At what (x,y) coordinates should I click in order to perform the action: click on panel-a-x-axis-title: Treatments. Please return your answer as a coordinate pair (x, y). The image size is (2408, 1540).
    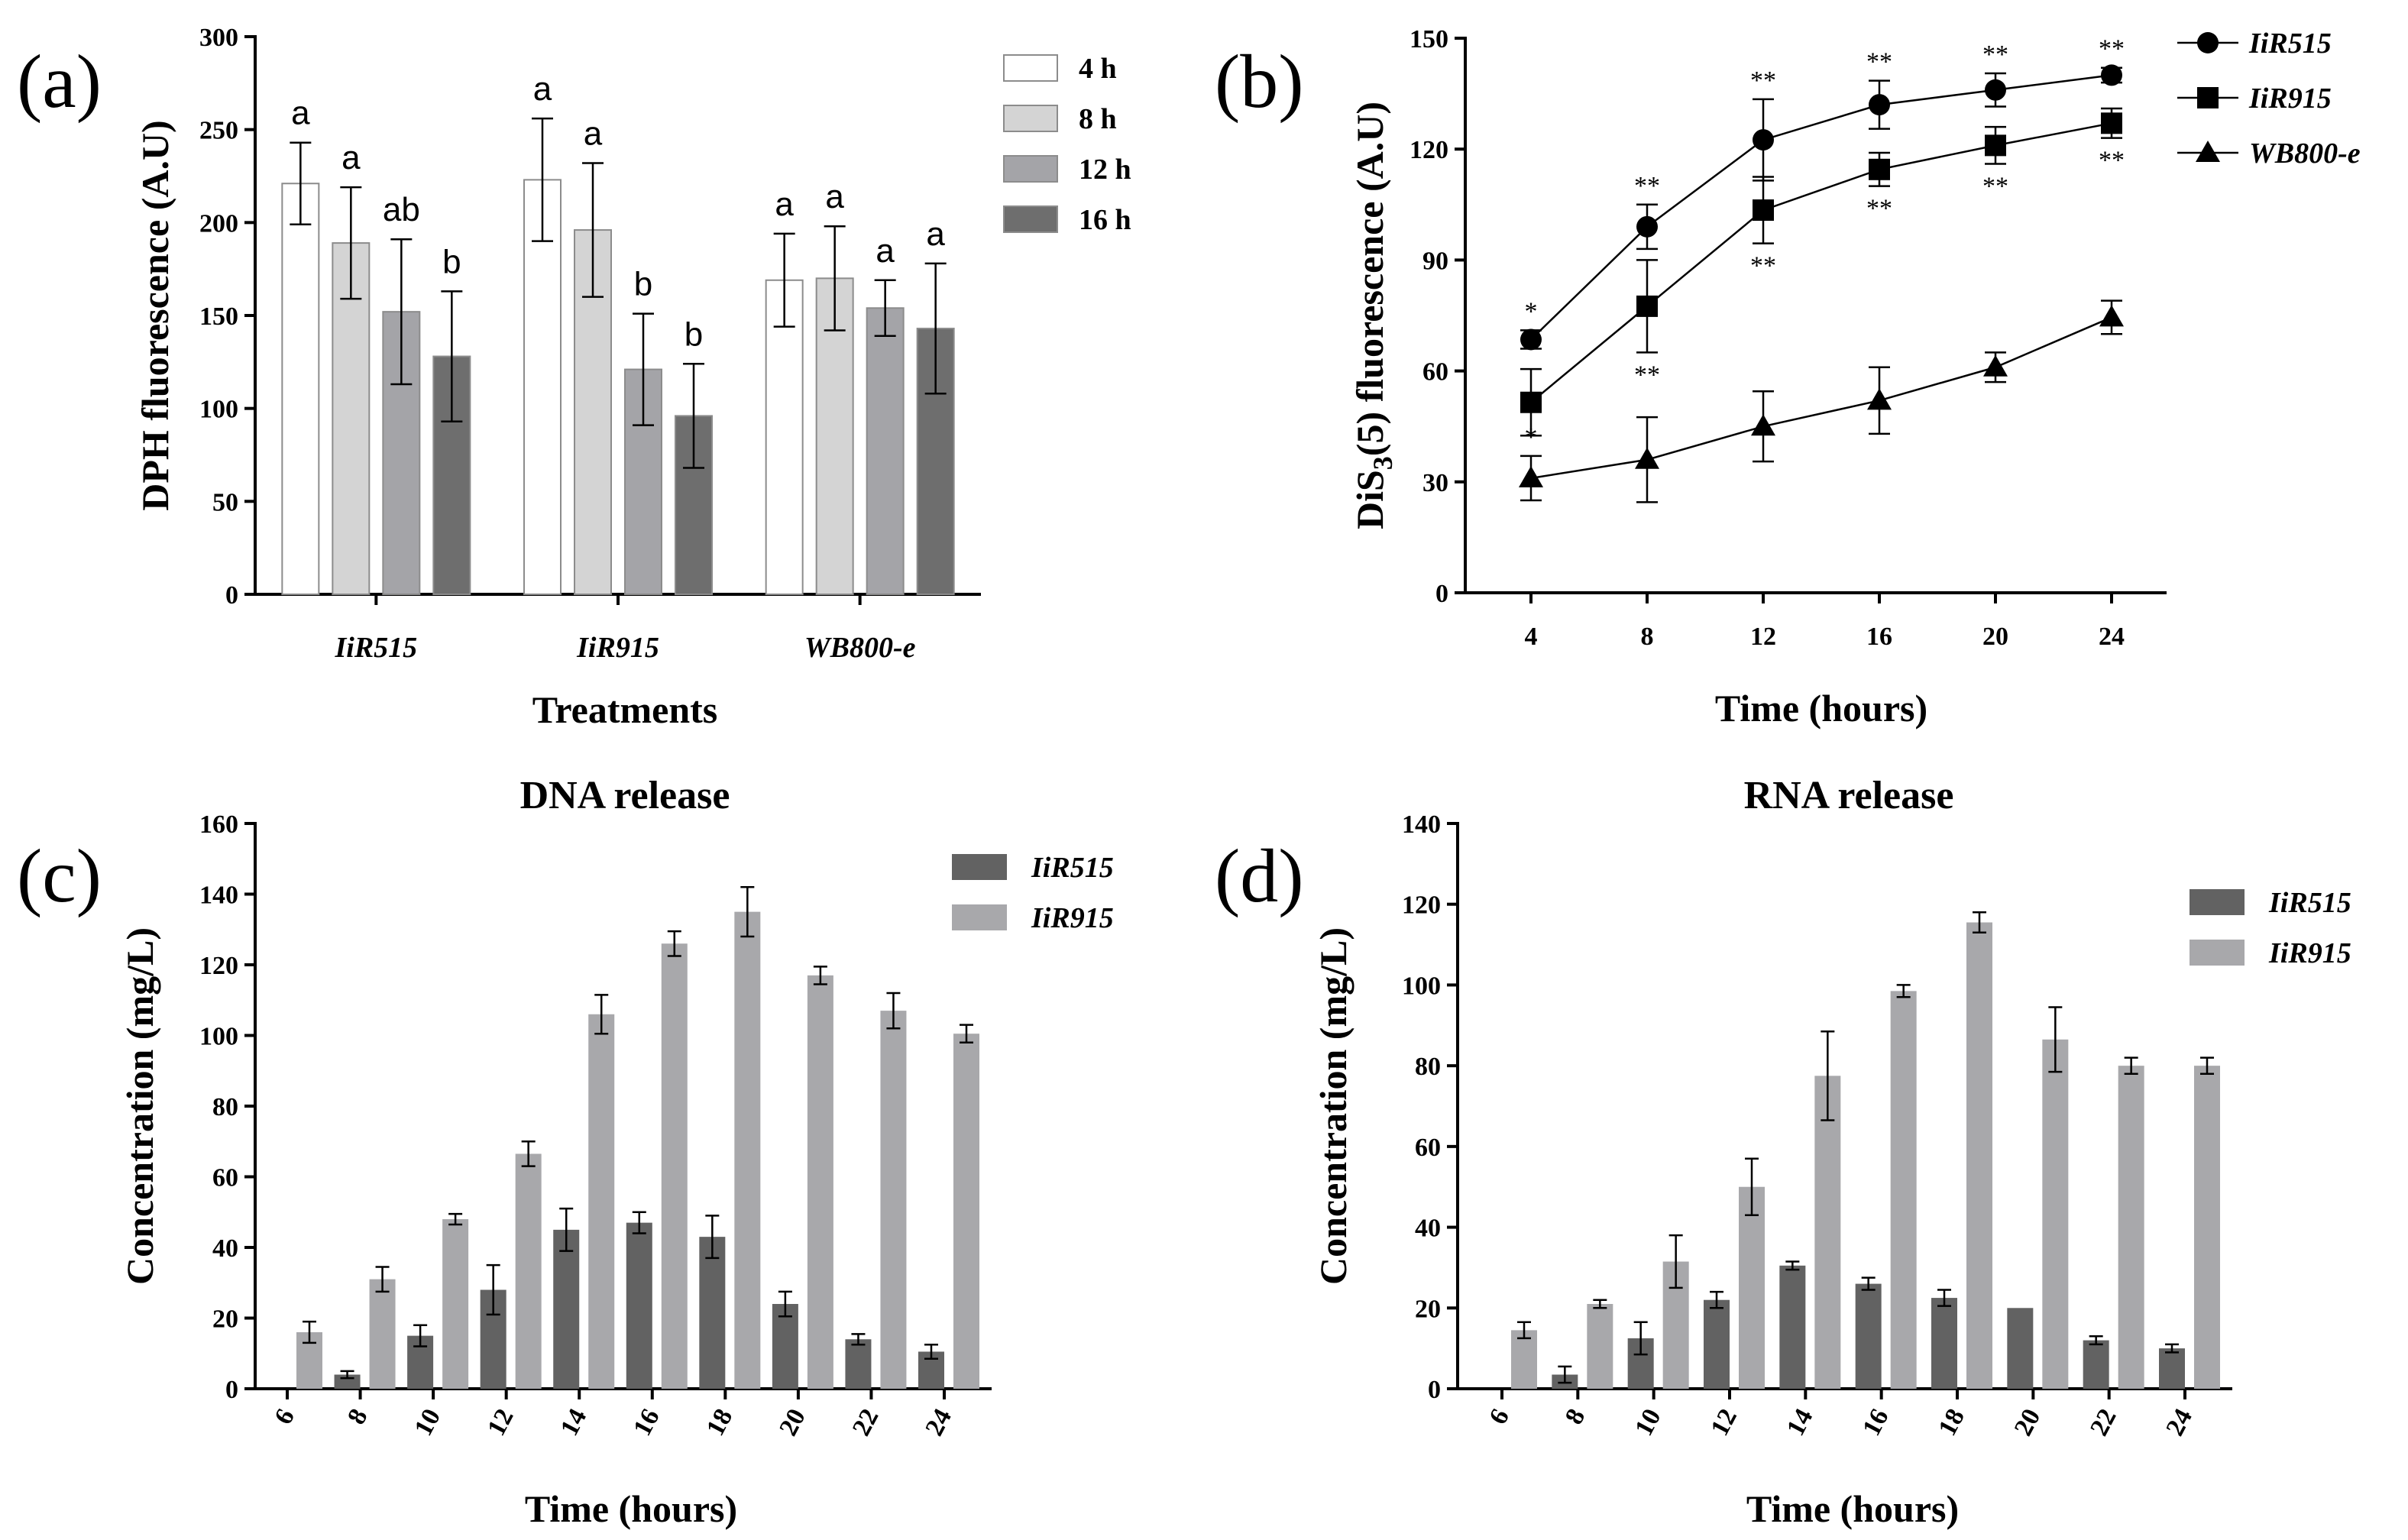
    Looking at the image, I should click on (625, 709).